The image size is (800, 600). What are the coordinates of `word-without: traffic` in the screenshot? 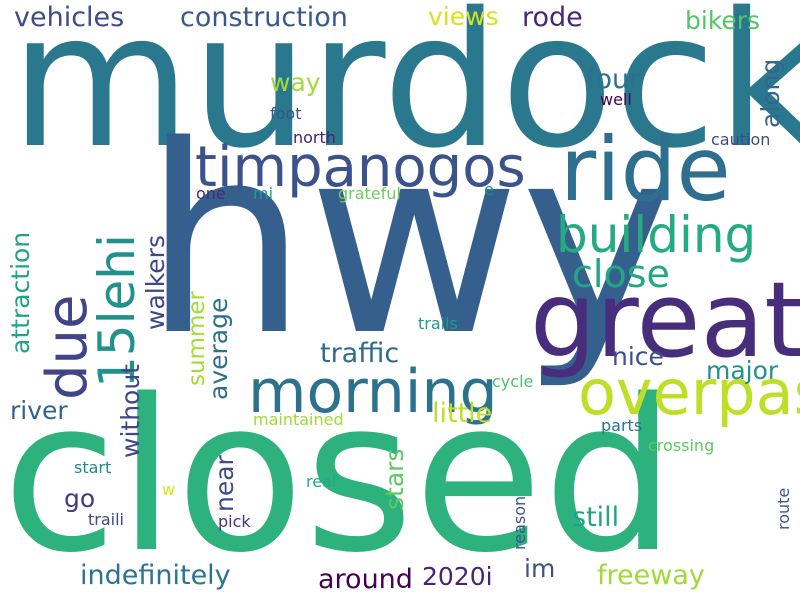 It's located at (360, 353).